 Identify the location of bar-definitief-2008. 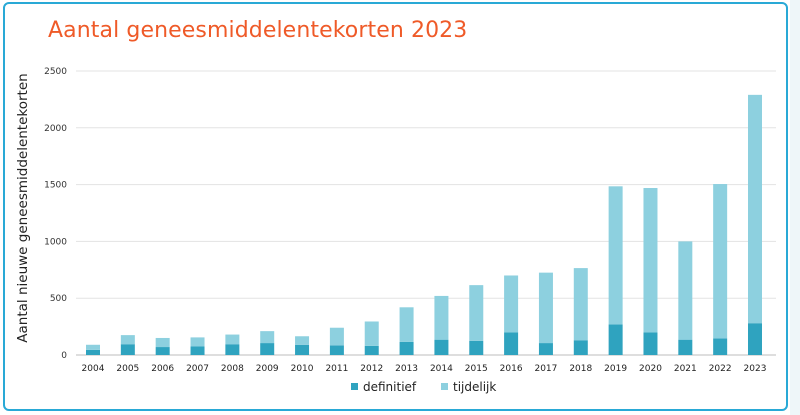
(232, 349).